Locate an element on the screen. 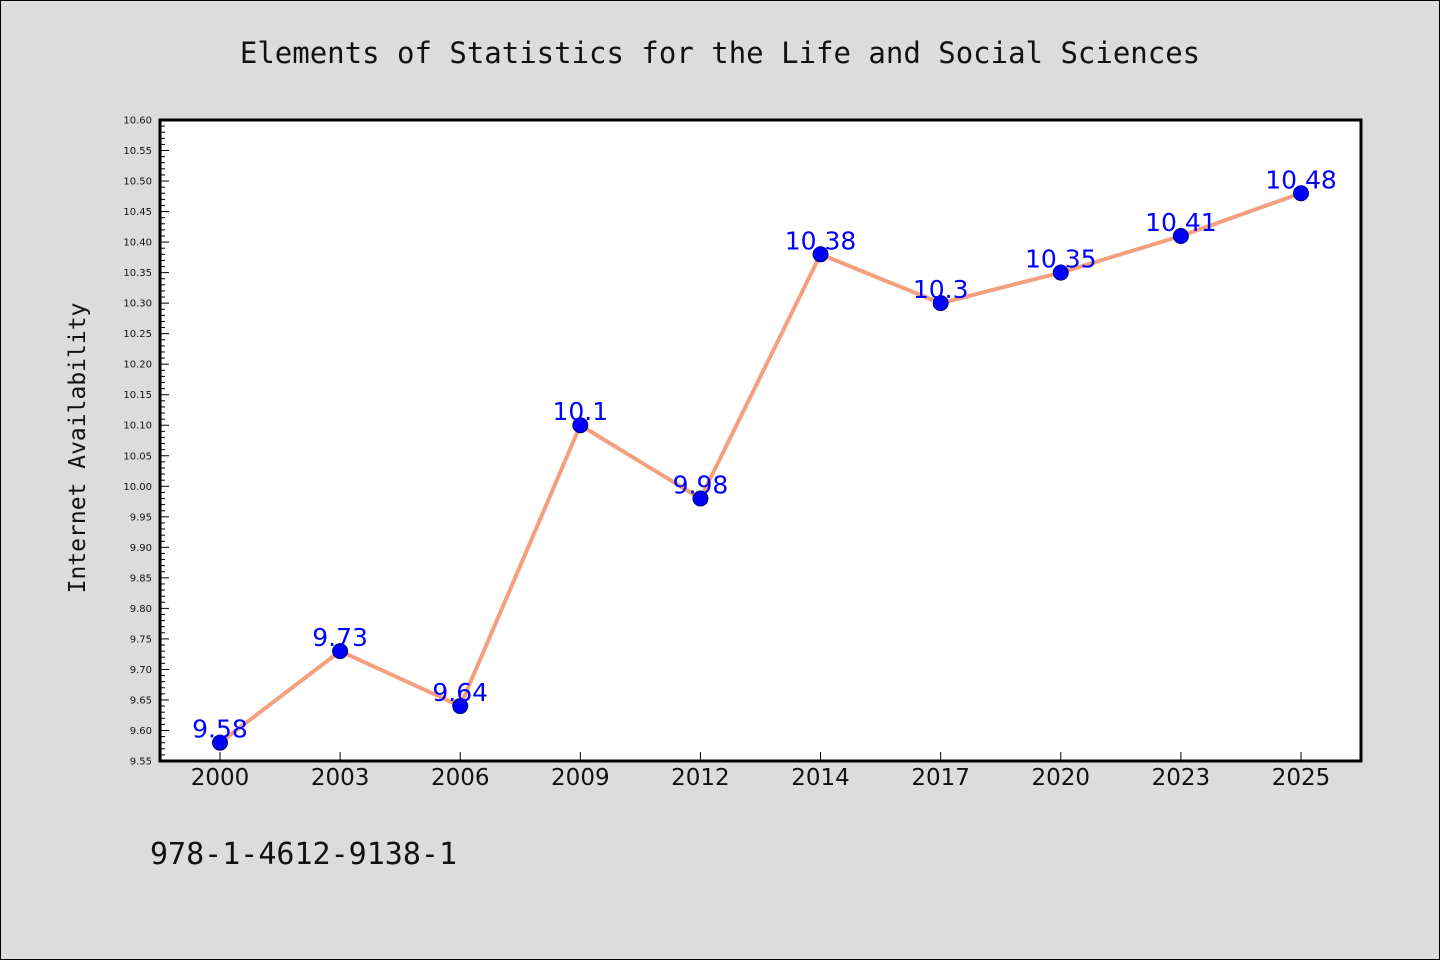 The height and width of the screenshot is (960, 1440). data-label: 10.48 is located at coordinates (1301, 179).